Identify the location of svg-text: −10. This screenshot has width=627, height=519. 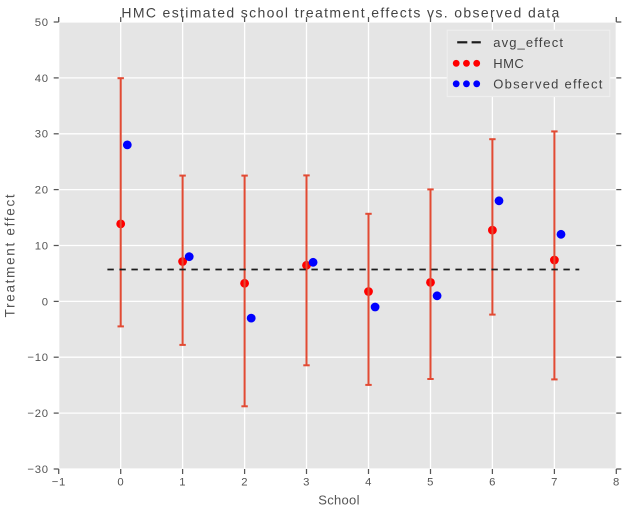
(37, 358).